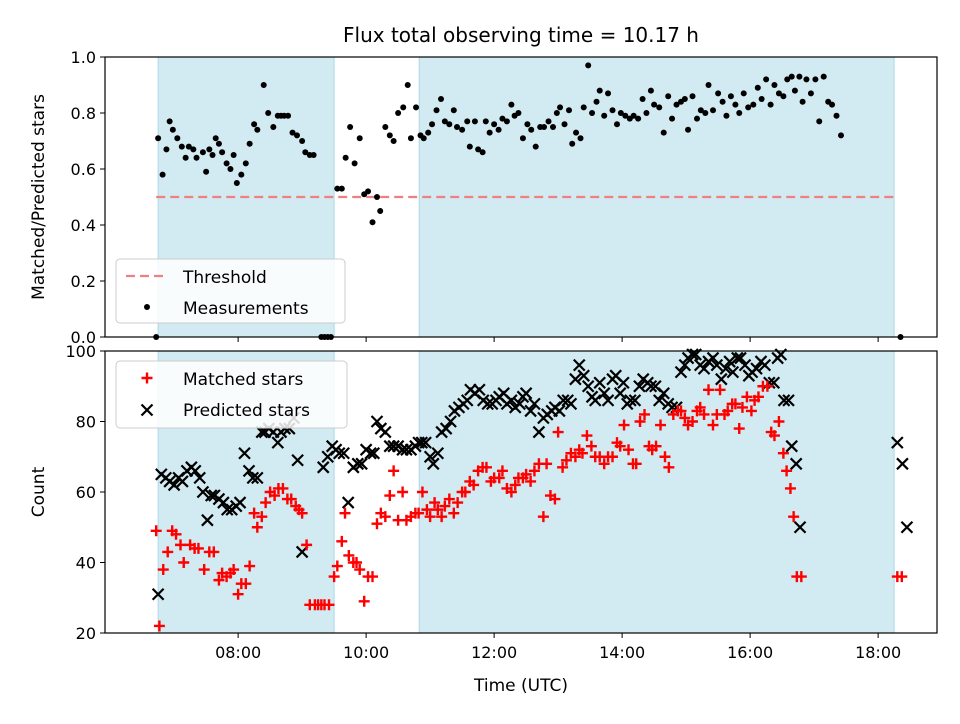 The image size is (960, 724). I want to click on legend-threshold-label: Threshold, so click(224, 278).